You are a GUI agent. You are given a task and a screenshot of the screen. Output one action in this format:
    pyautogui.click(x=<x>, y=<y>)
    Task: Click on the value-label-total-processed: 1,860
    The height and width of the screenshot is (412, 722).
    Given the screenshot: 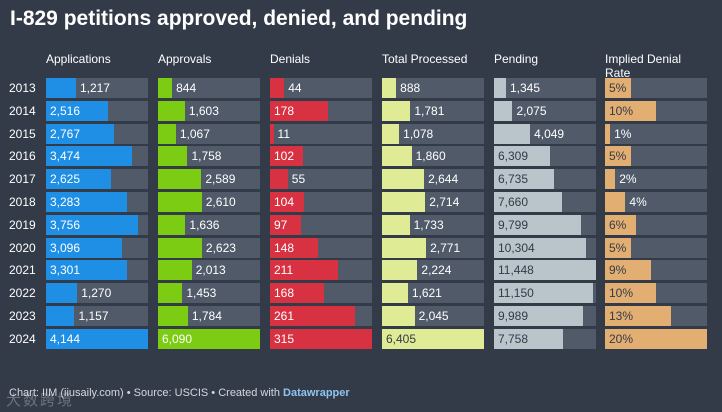 What is the action you would take?
    pyautogui.click(x=430, y=156)
    